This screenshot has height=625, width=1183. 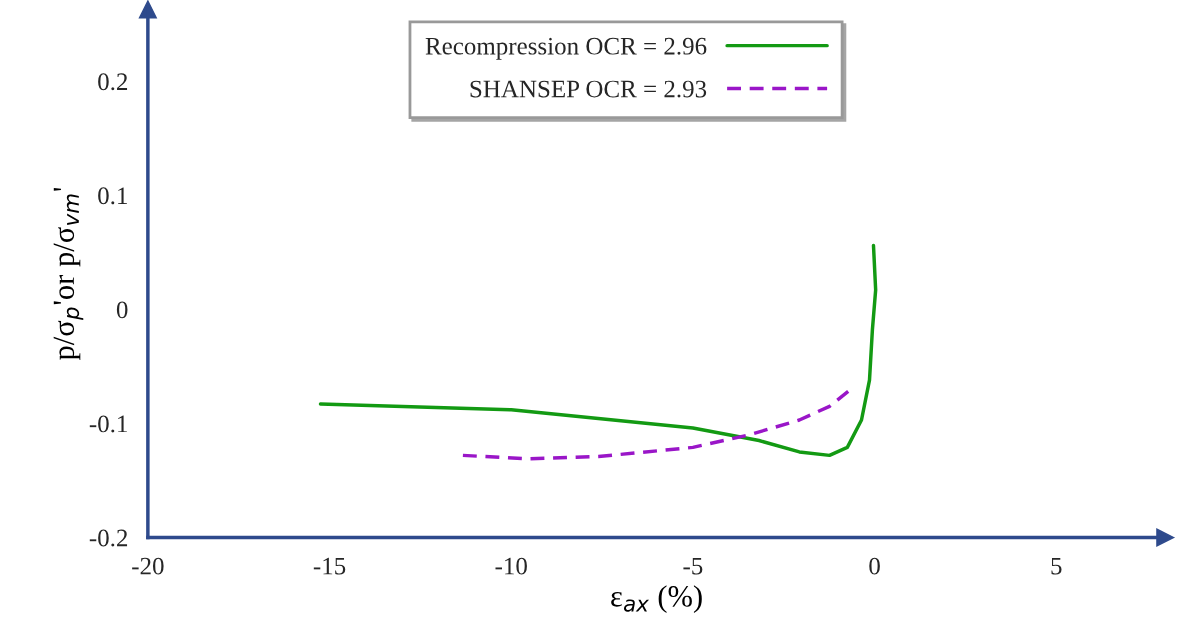 What do you see at coordinates (112, 196) in the screenshot?
I see `y-tick-label: 0.1` at bounding box center [112, 196].